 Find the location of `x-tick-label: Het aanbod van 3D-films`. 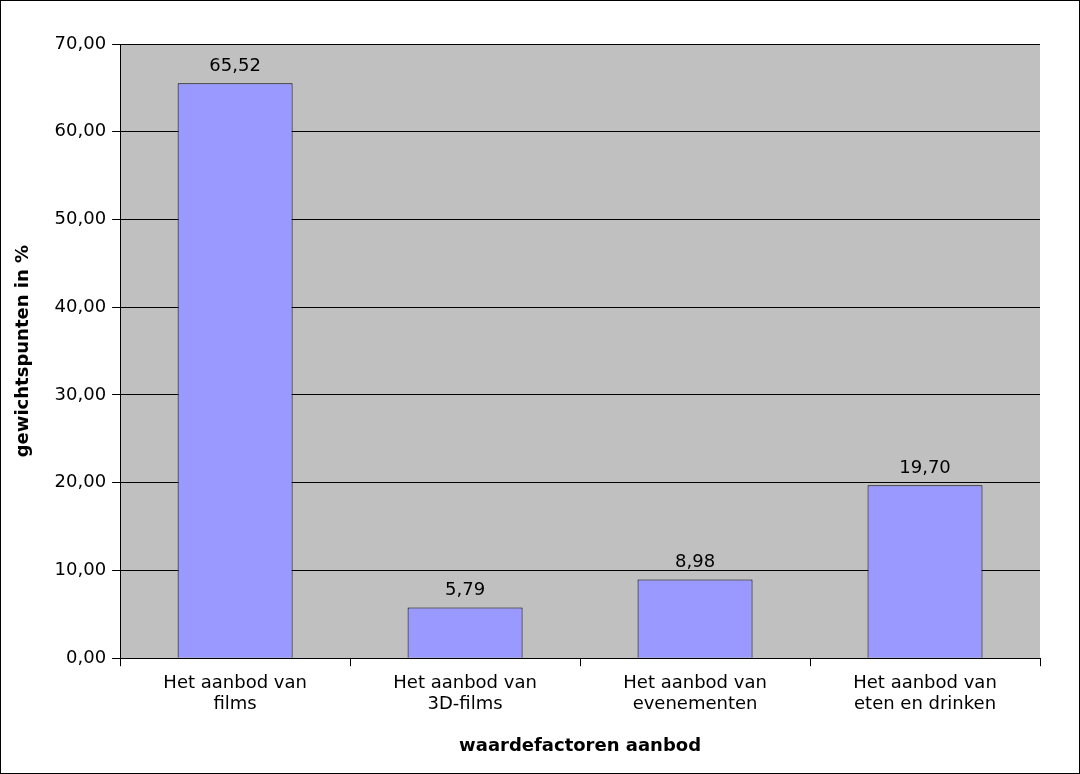

x-tick-label: Het aanbod van 3D-films is located at coordinates (465, 692).